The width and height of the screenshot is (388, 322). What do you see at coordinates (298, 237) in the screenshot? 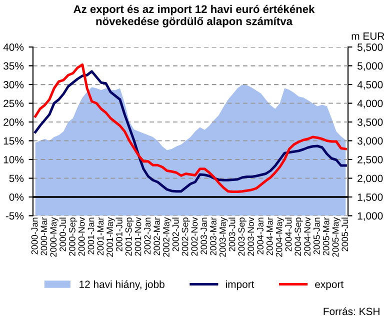
I see `x-tick-label: 2004-Sep` at bounding box center [298, 237].